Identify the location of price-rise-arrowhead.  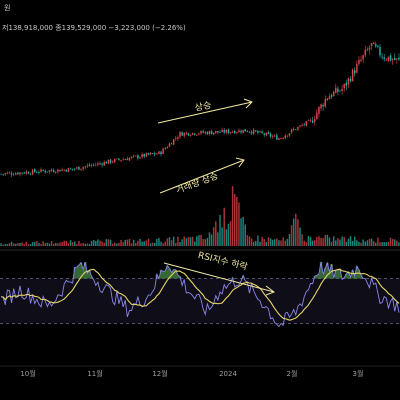
(248, 103).